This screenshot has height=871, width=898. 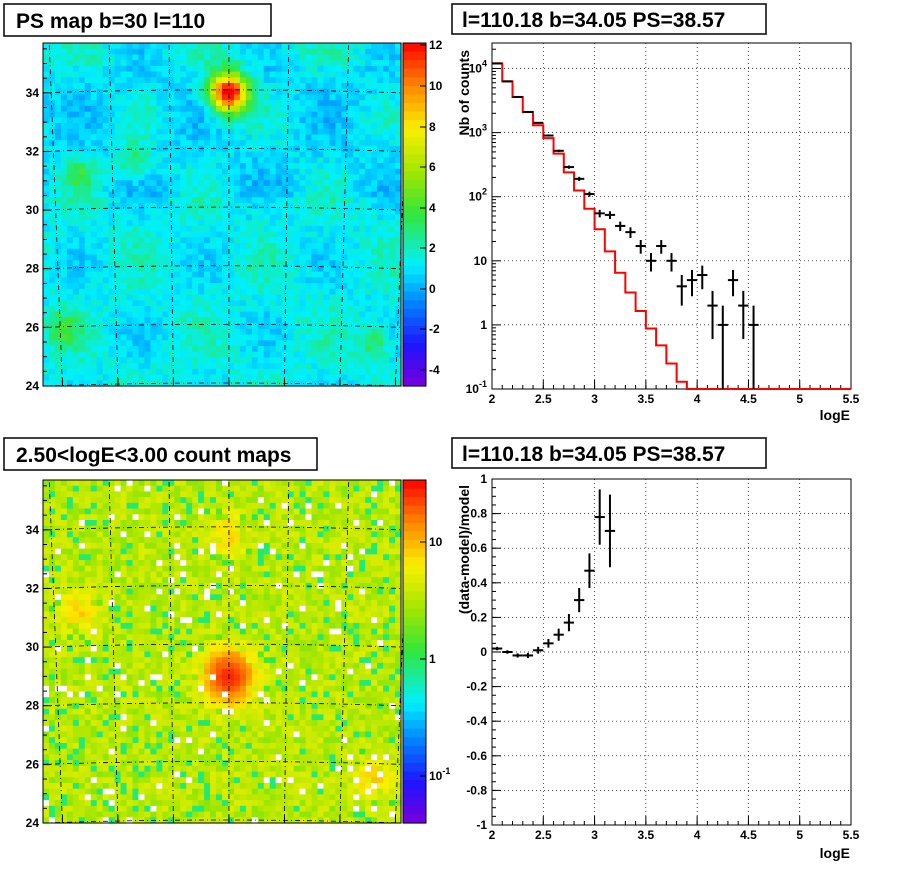 What do you see at coordinates (436, 86) in the screenshot?
I see `colorbar-tick-label: 10` at bounding box center [436, 86].